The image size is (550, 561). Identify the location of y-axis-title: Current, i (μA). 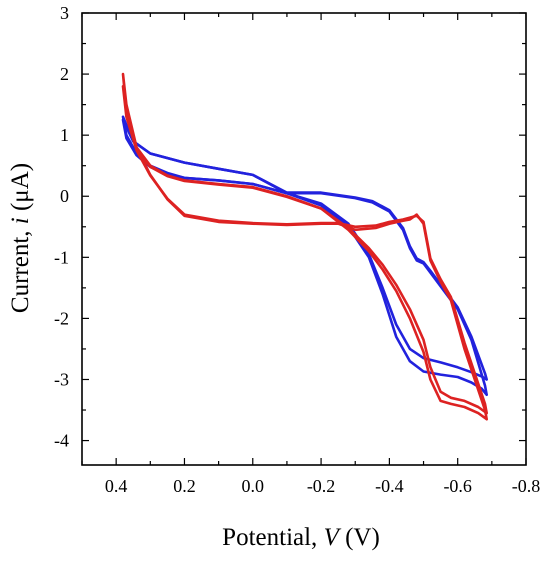
(20, 238).